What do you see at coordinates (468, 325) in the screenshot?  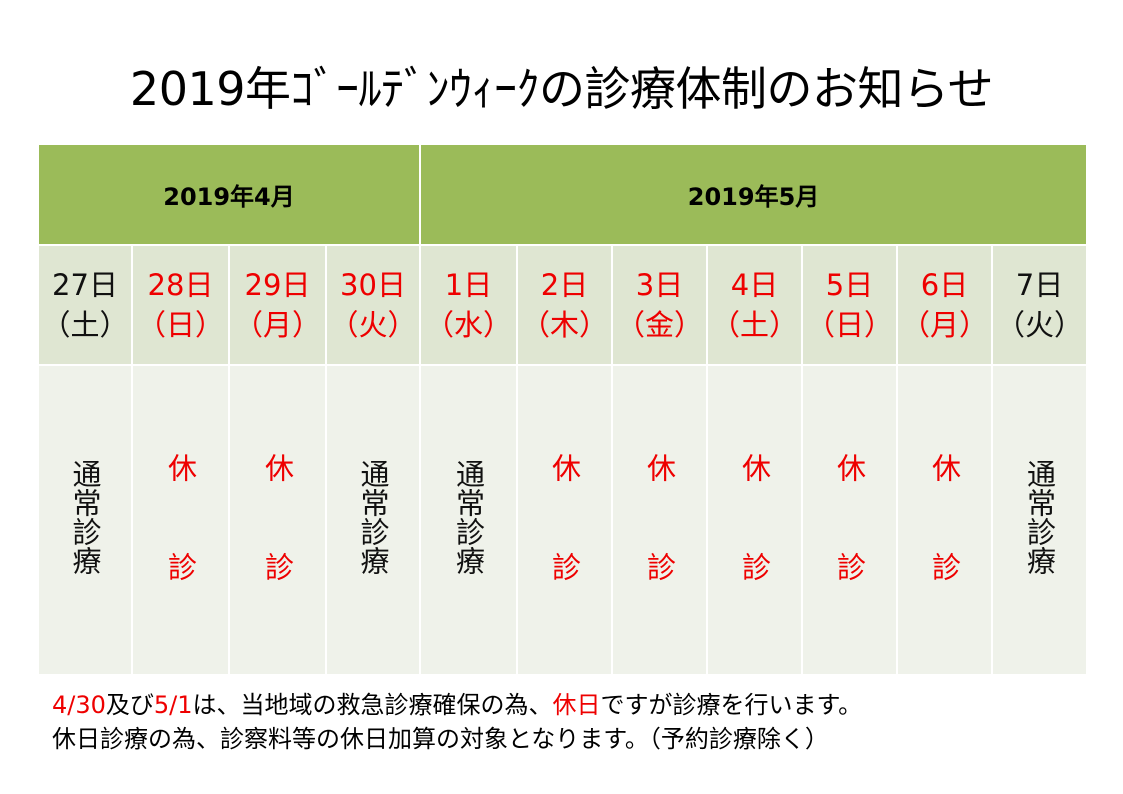 I see `day-weekday: （水）` at bounding box center [468, 325].